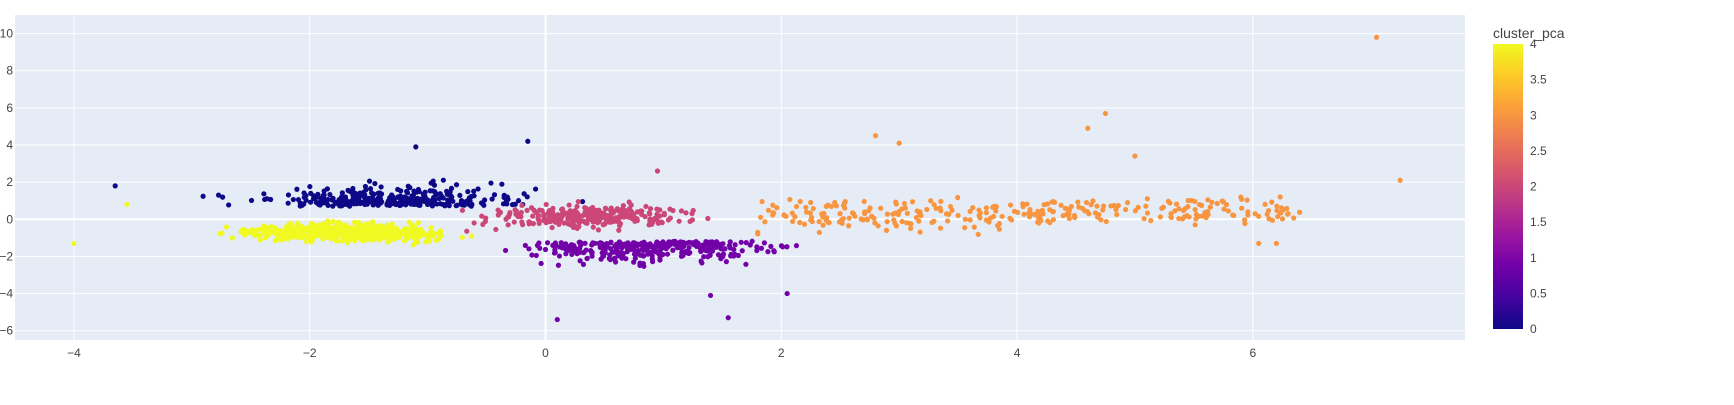 The image size is (1734, 405). What do you see at coordinates (6, 34) in the screenshot?
I see `y-tick-label: 10` at bounding box center [6, 34].